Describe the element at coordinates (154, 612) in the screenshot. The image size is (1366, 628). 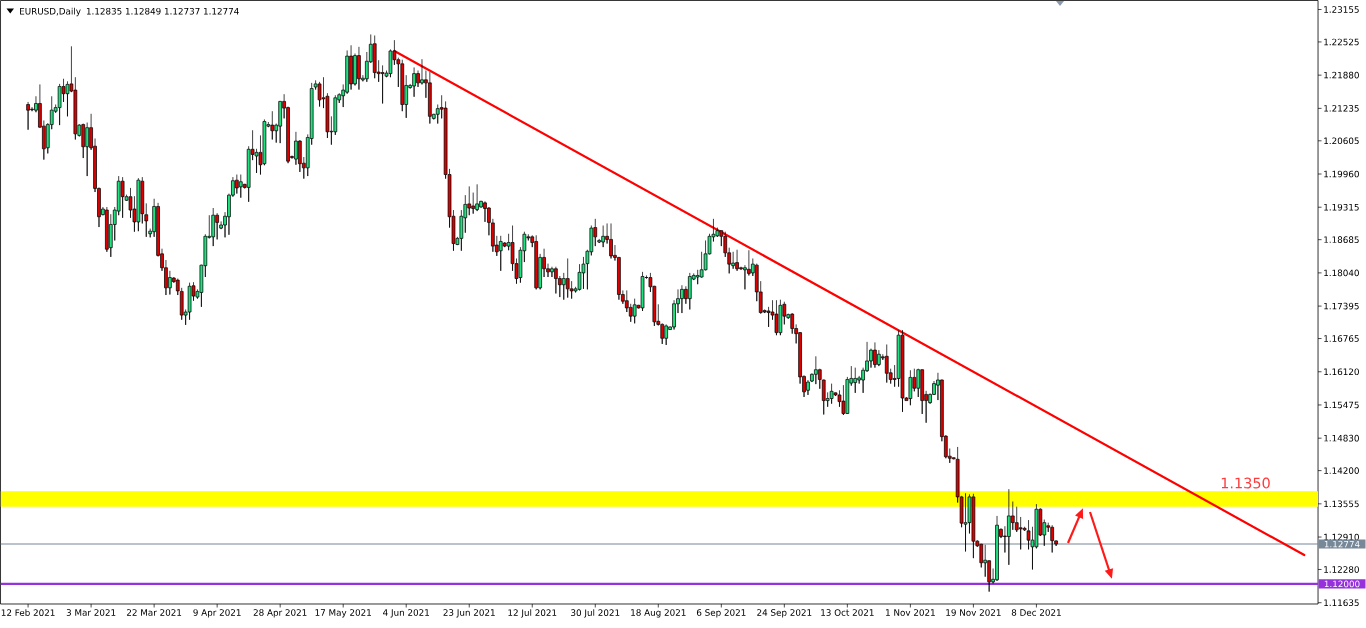
I see `x-tick-label: 22 Mar 2021` at that location.